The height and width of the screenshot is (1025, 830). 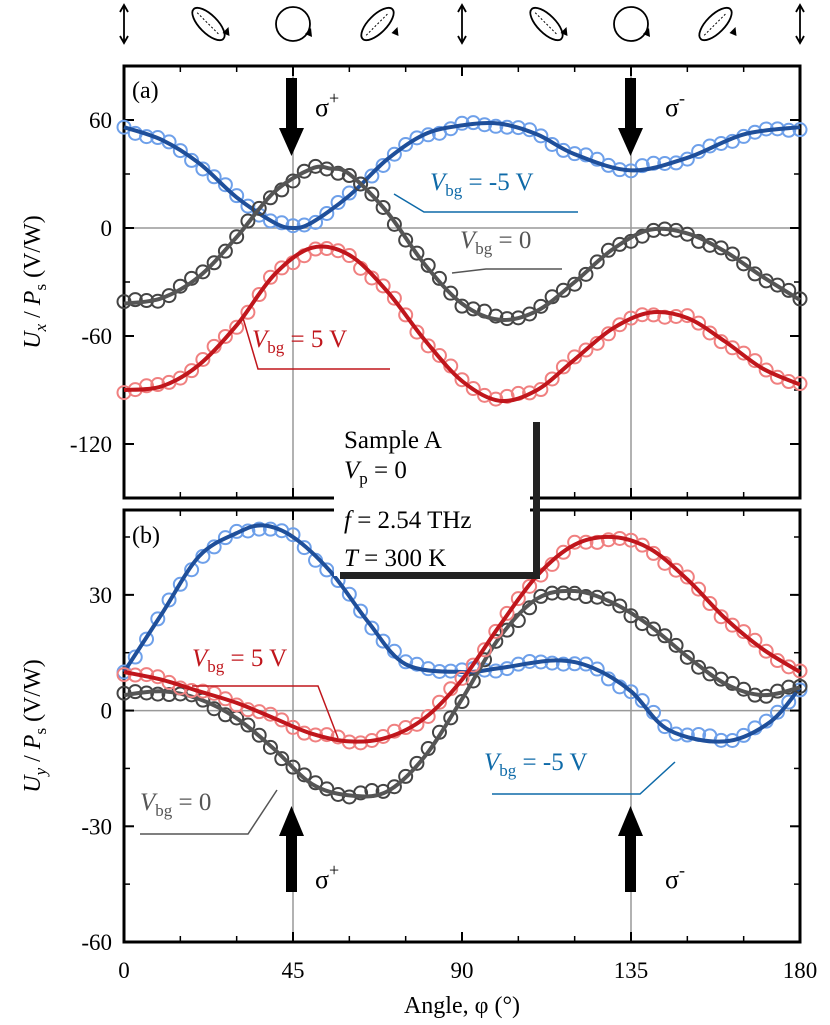 I want to click on arrow-sigma-minus-bottom, so click(x=630, y=849).